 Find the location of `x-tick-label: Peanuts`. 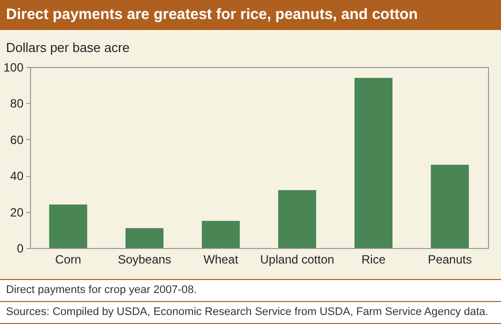

x-tick-label: Peanuts is located at coordinates (450, 259).